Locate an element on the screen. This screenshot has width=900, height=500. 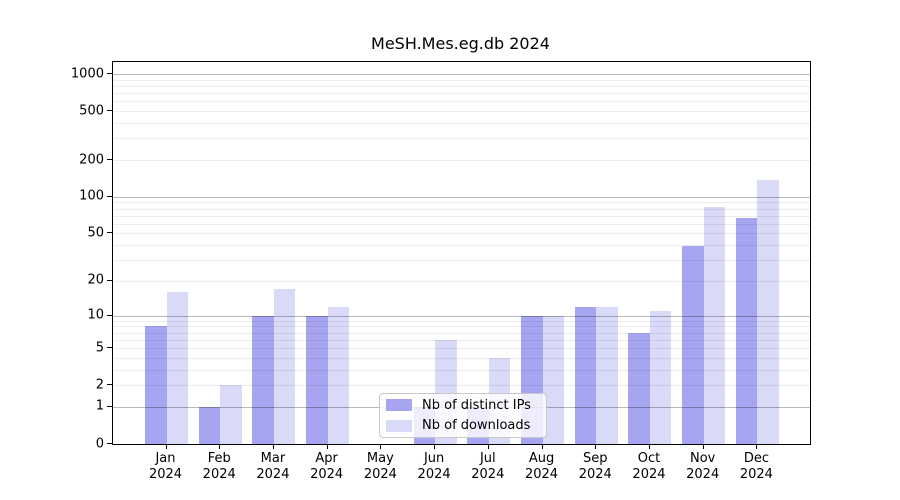
x-tick-mar is located at coordinates (273, 446).